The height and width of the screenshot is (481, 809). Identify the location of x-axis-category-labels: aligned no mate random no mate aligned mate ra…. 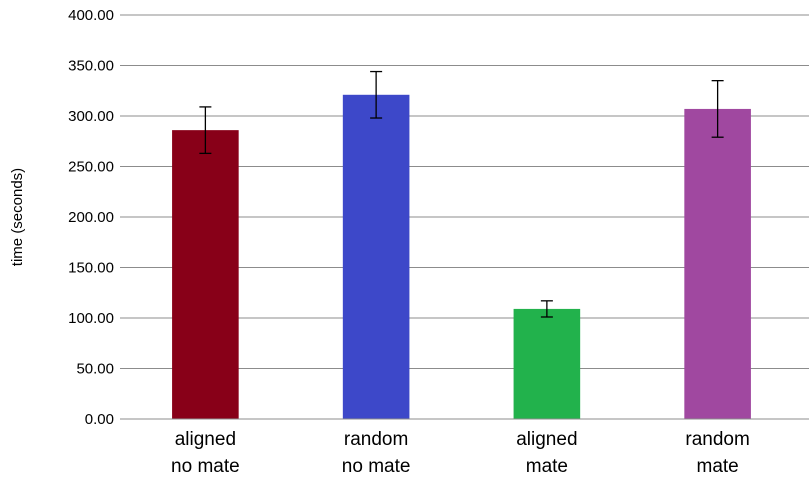
(460, 453).